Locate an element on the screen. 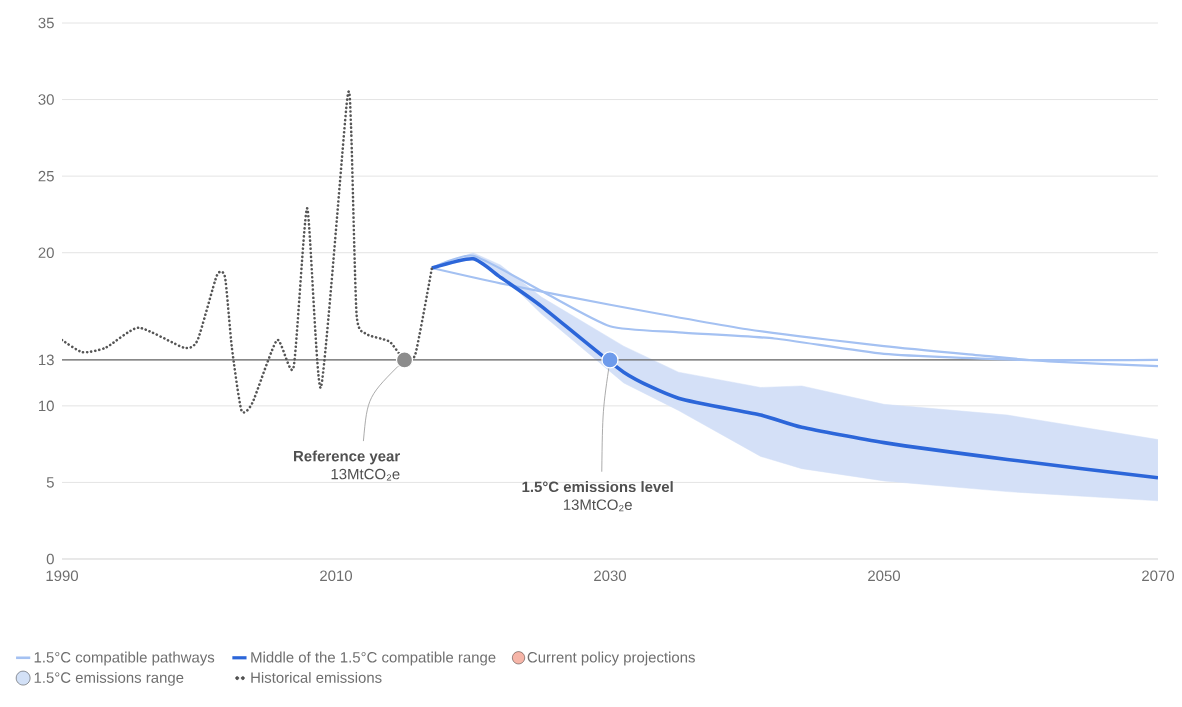  y-tick-label: 13 is located at coordinates (46, 360).